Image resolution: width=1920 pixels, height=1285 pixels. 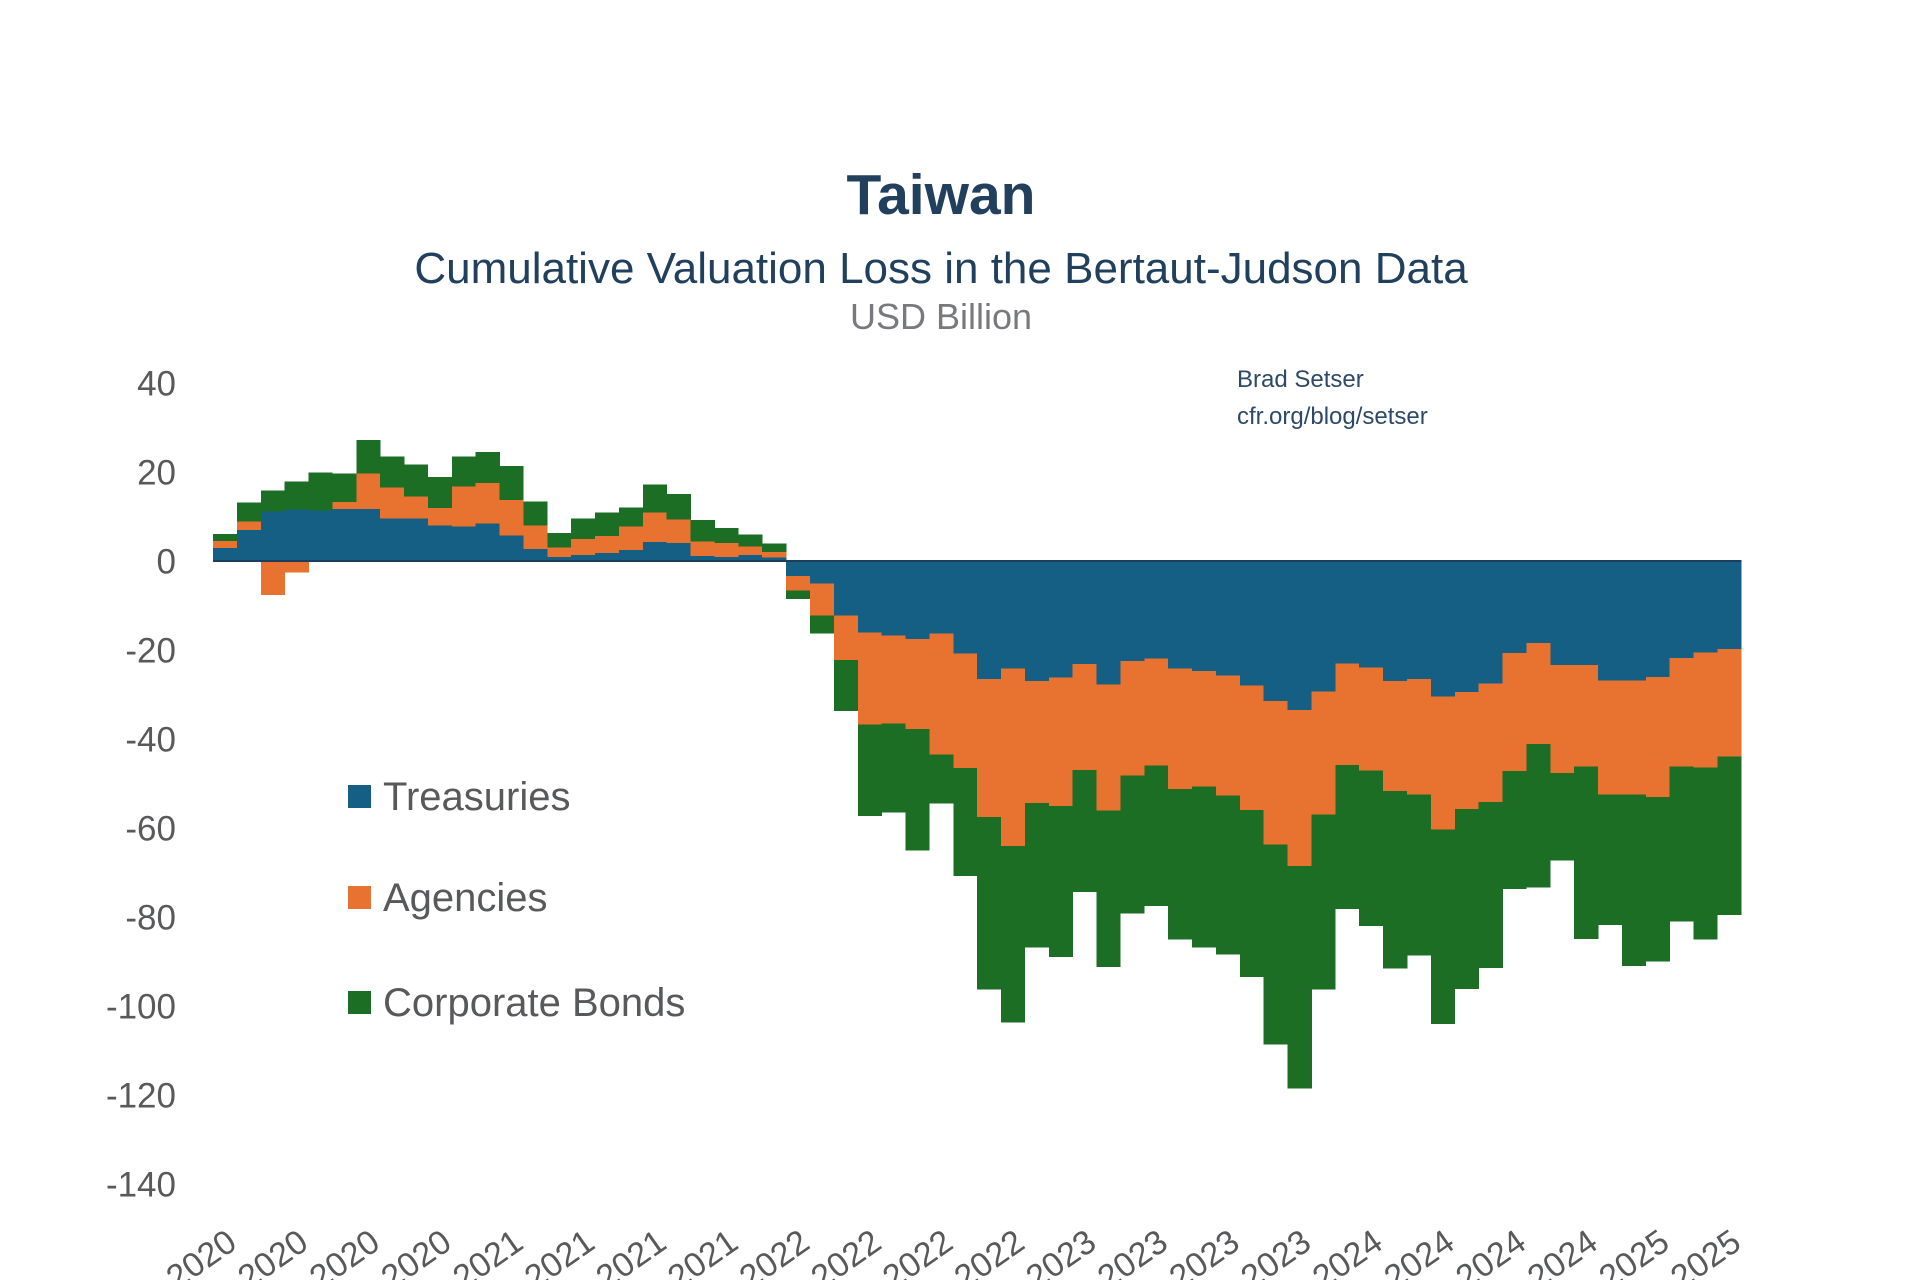 What do you see at coordinates (156, 383) in the screenshot?
I see `svg-text: 40` at bounding box center [156, 383].